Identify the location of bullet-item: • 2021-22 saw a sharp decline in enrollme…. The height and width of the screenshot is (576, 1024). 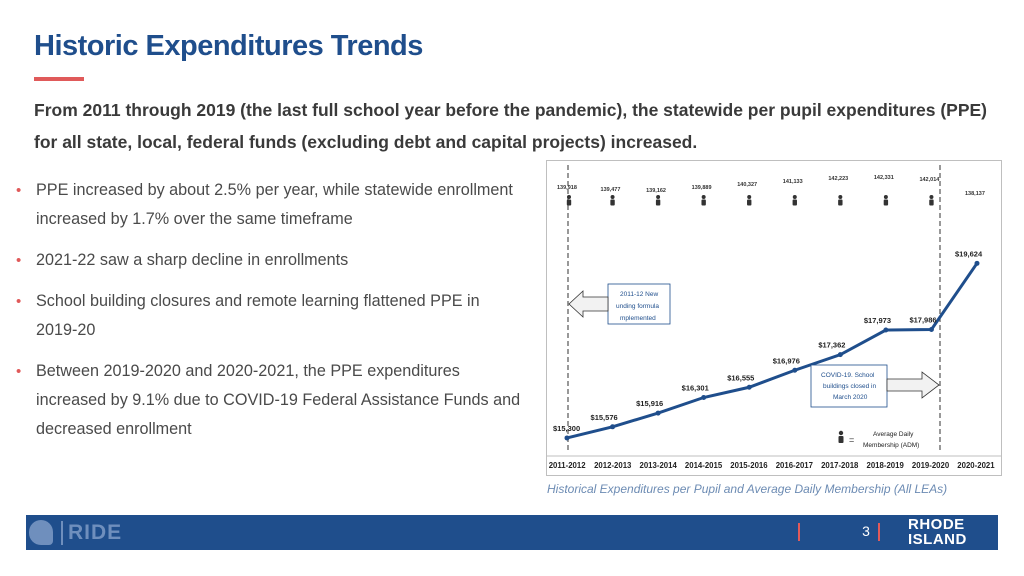
(269, 260).